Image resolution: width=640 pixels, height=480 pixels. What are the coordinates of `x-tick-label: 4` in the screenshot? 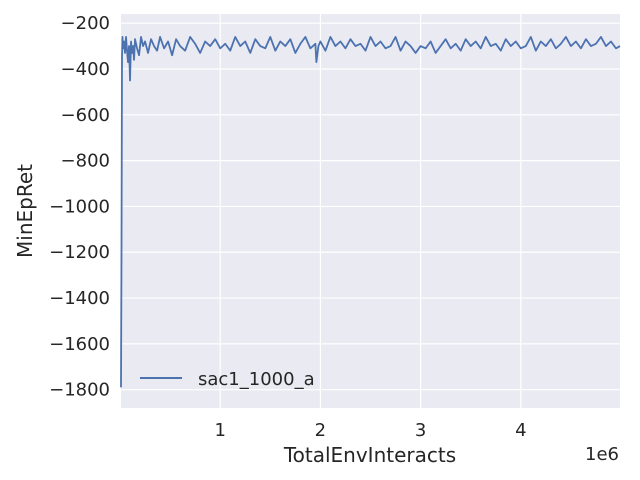 It's located at (520, 430).